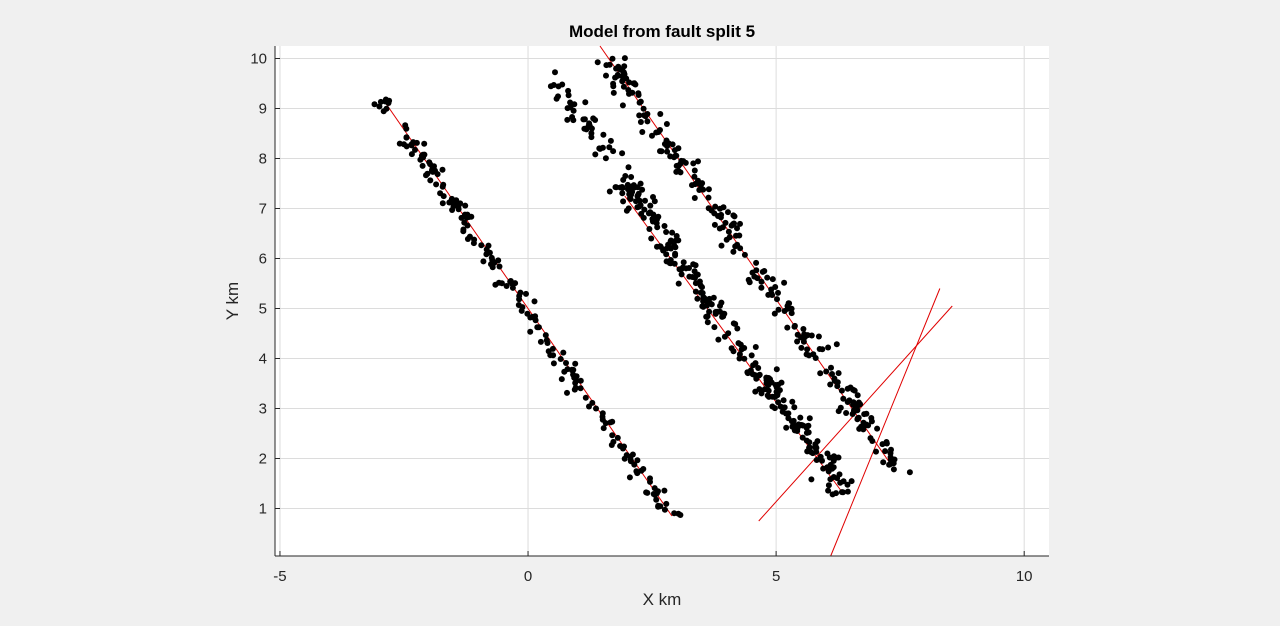 This screenshot has width=1280, height=626. I want to click on y-tick-label: 6, so click(263, 259).